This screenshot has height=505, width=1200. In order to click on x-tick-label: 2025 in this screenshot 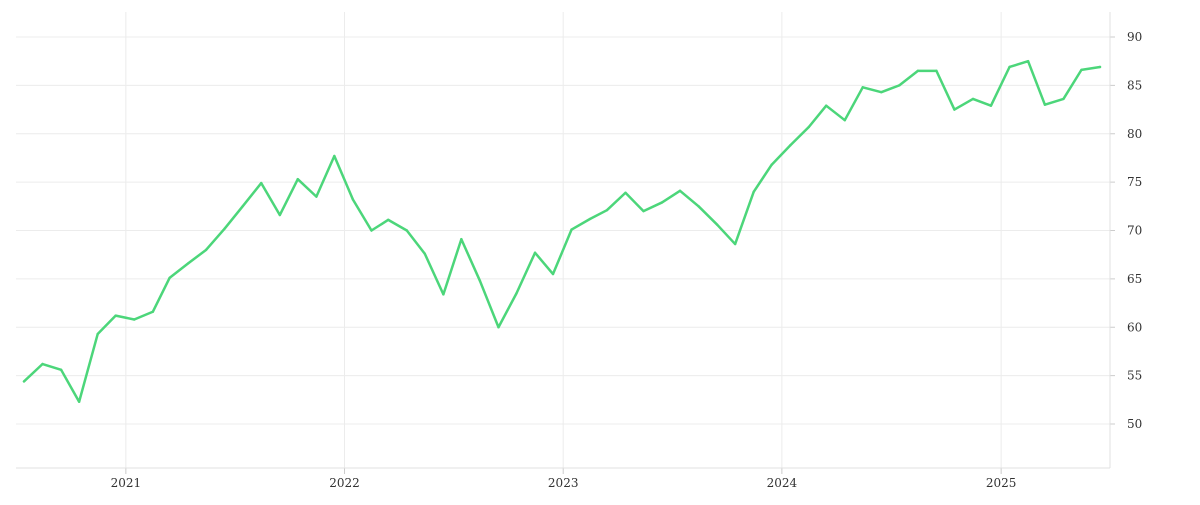, I will do `click(1001, 483)`.